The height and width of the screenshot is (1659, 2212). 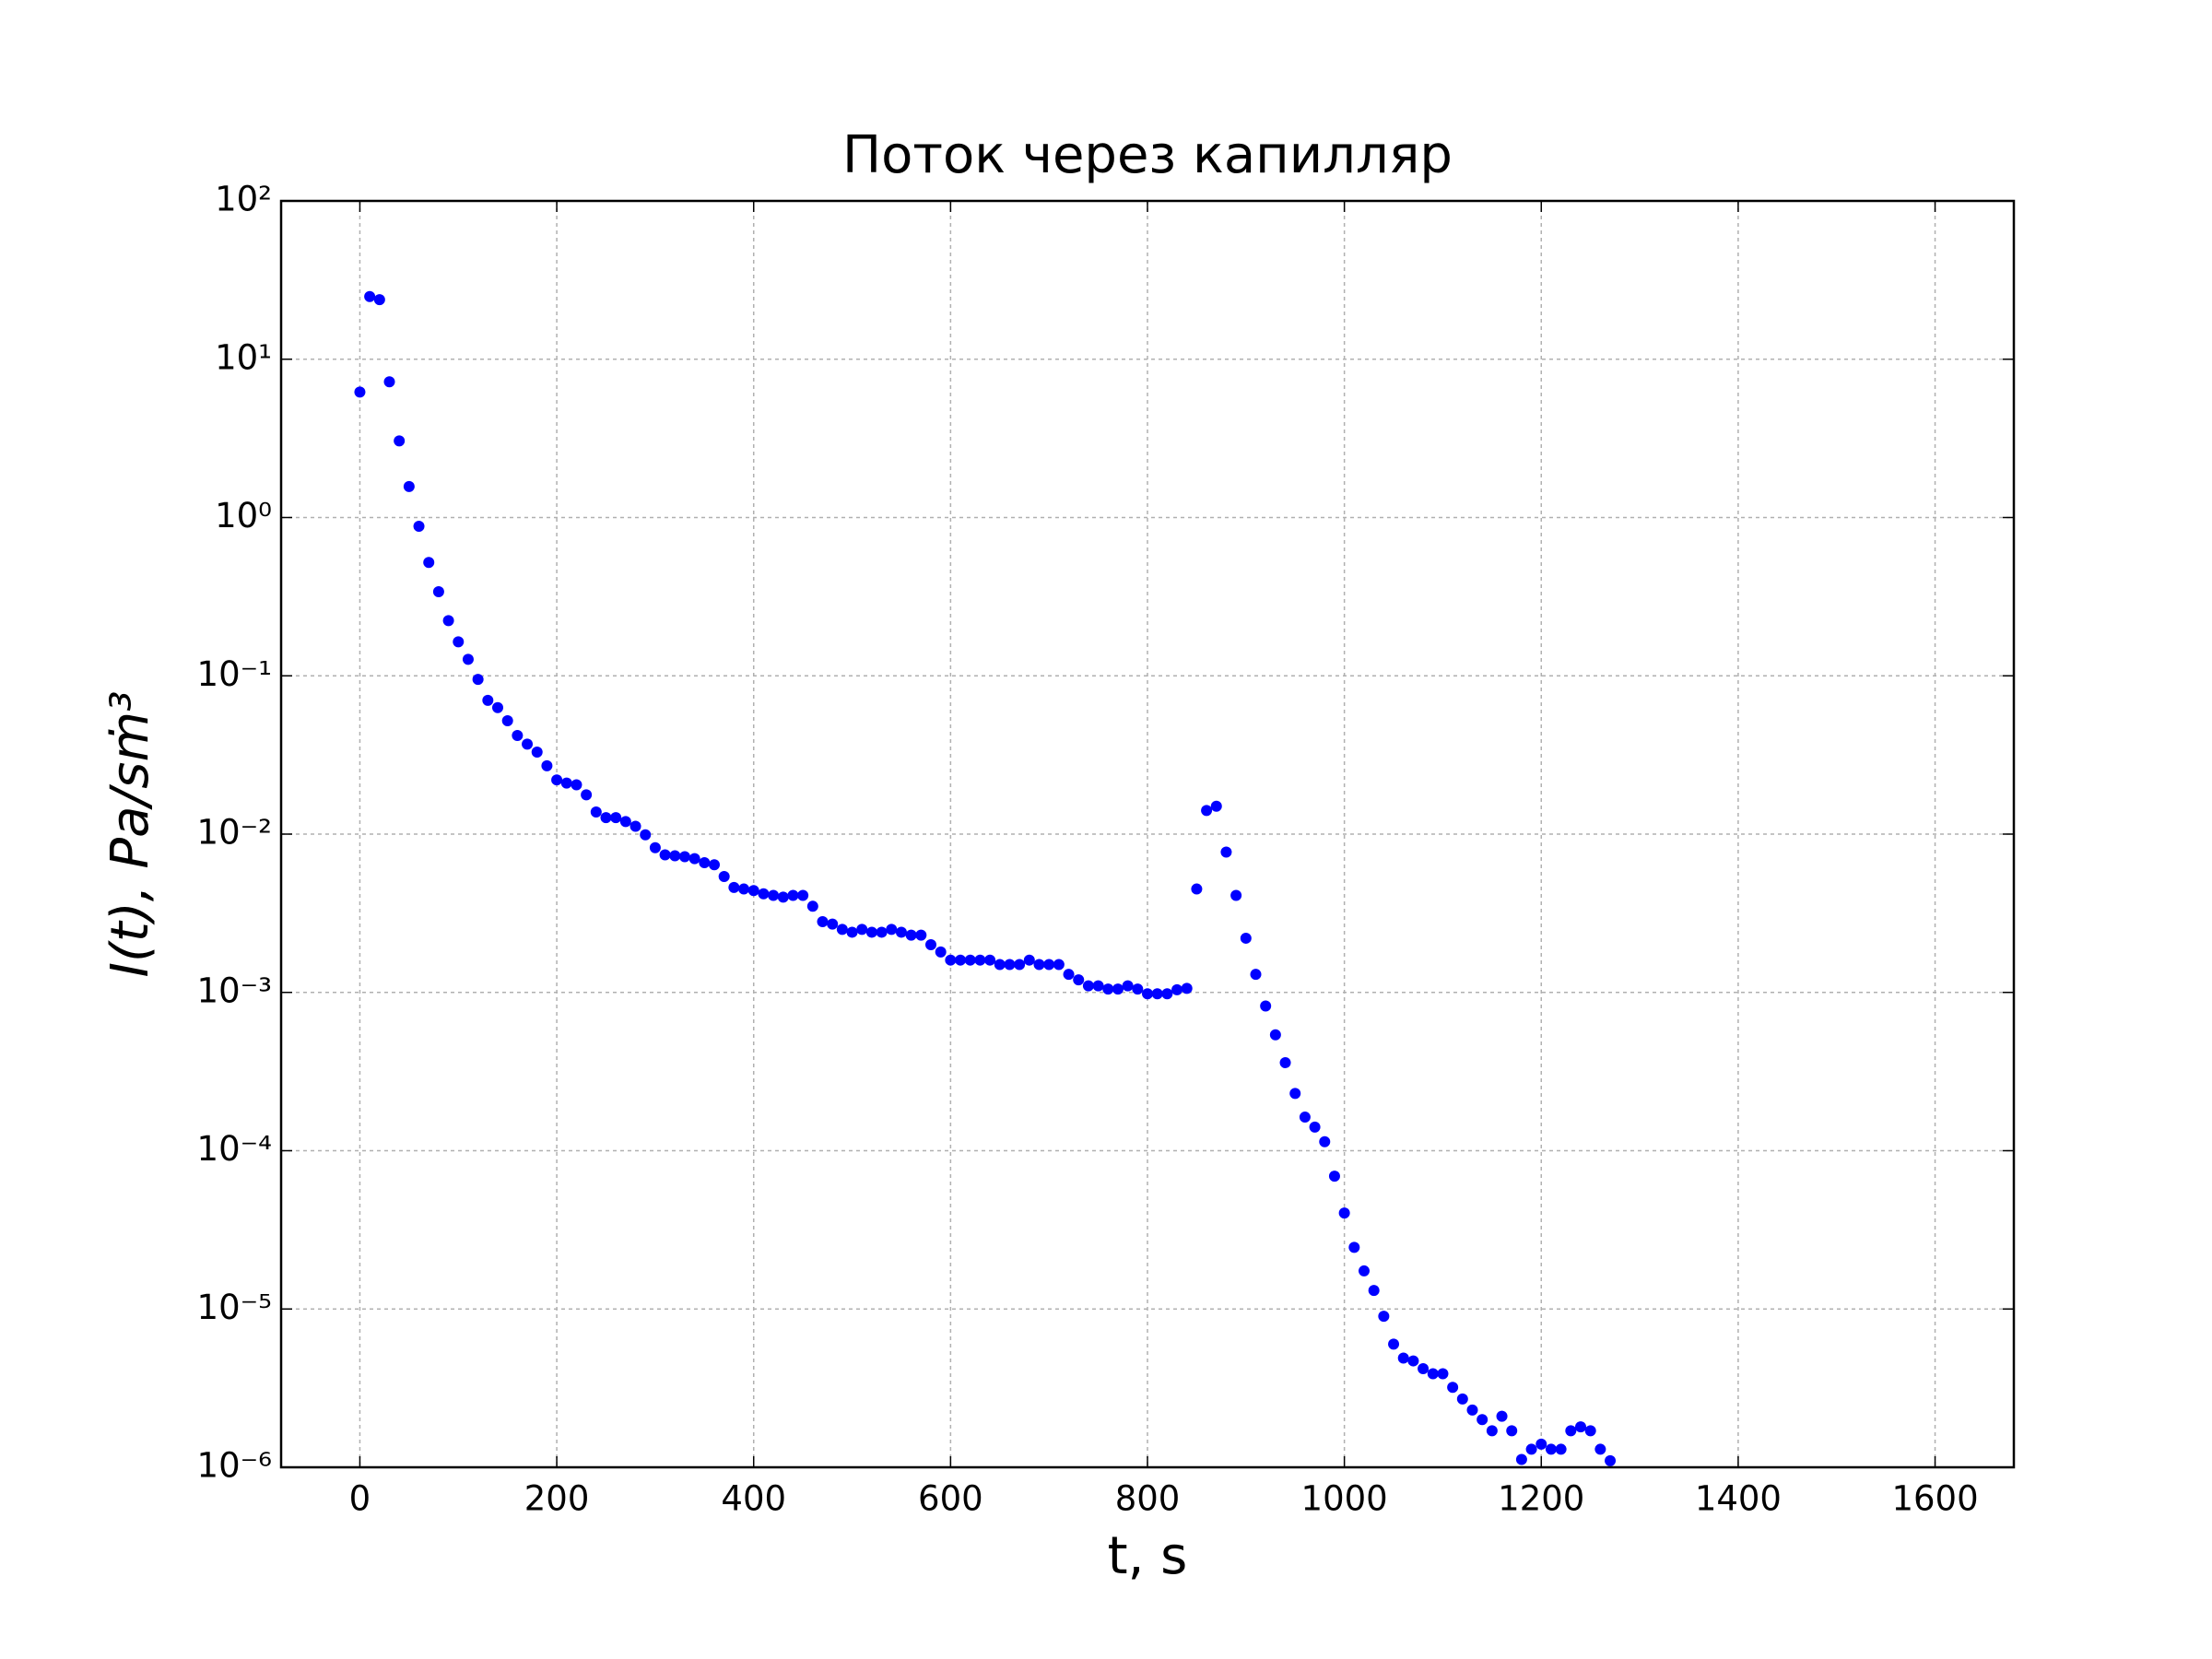 What do you see at coordinates (753, 1499) in the screenshot?
I see `x-tick-label: 400` at bounding box center [753, 1499].